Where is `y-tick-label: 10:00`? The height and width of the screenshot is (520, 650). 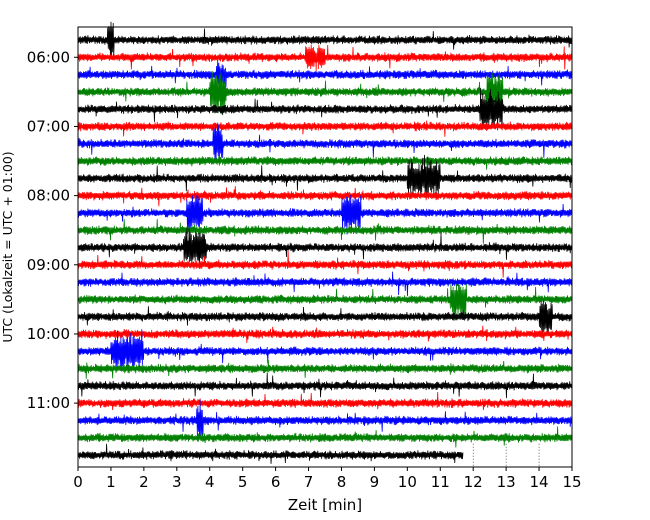 y-tick-label: 10:00 is located at coordinates (48, 334).